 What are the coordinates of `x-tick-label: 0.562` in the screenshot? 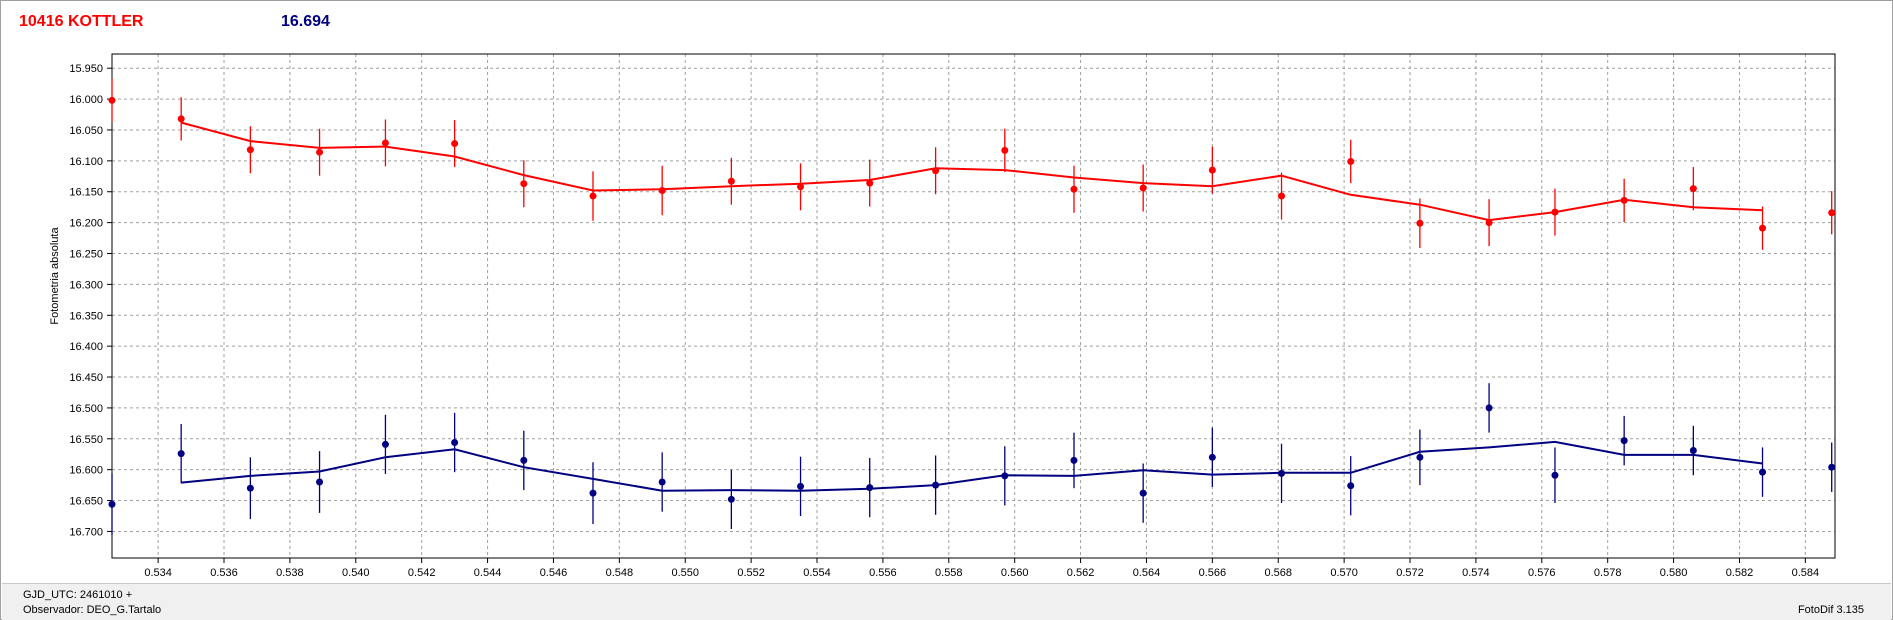 It's located at (1081, 573).